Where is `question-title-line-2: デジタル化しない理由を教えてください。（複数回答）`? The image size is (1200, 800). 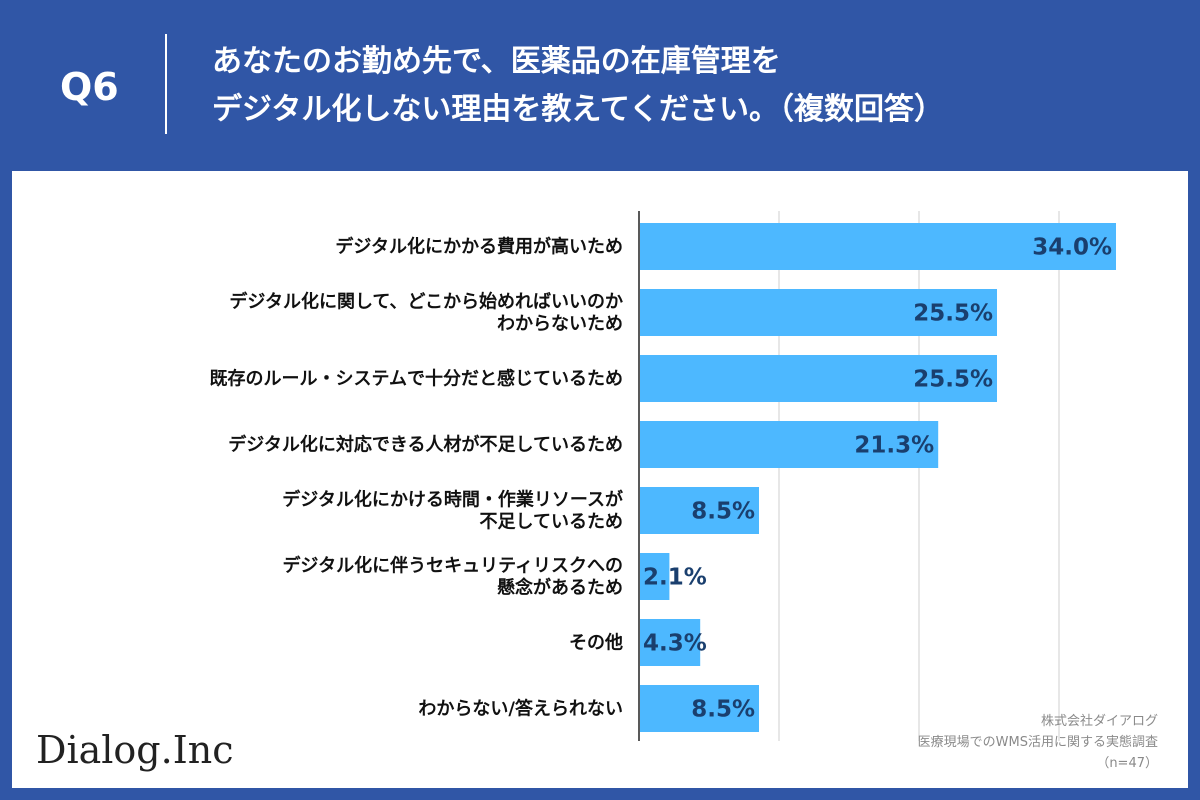 question-title-line-2: デジタル化しない理由を教えてください。（複数回答） is located at coordinates (578, 109).